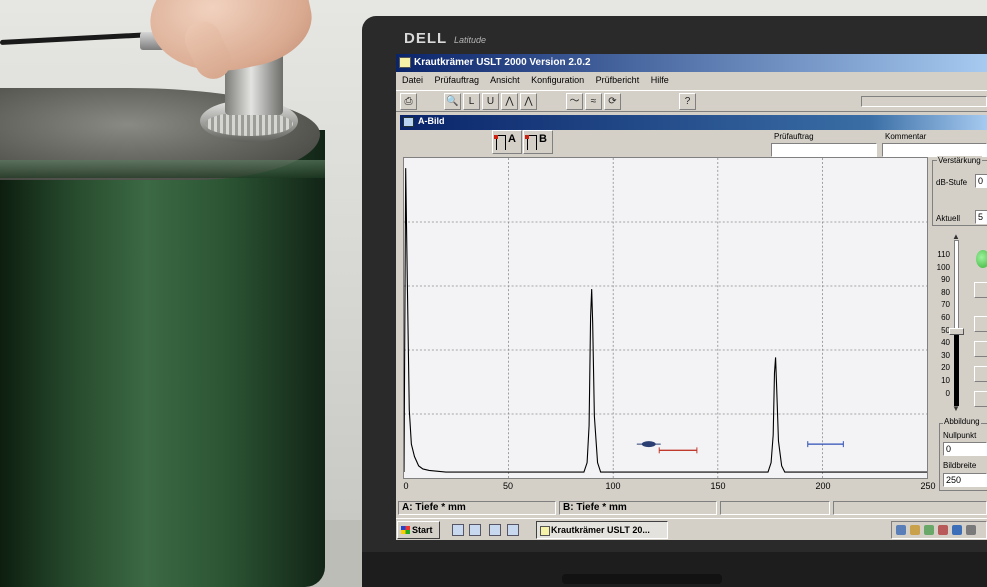  I want to click on gain-scale-label: 100, so click(943, 267).